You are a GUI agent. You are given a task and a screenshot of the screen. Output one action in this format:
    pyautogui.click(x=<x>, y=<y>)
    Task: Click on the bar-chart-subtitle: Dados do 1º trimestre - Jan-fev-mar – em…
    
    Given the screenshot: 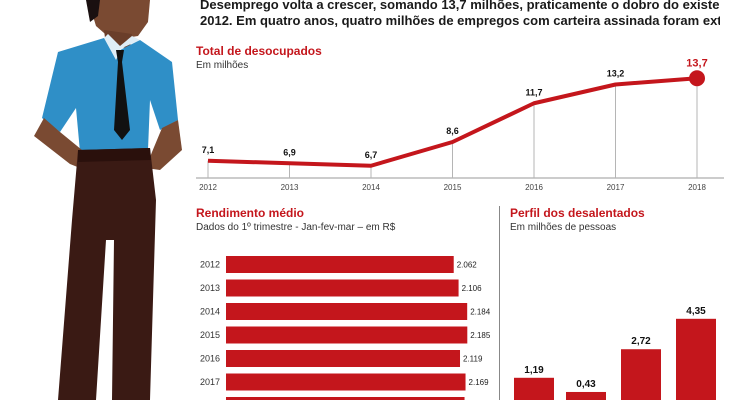 What is the action you would take?
    pyautogui.click(x=296, y=227)
    